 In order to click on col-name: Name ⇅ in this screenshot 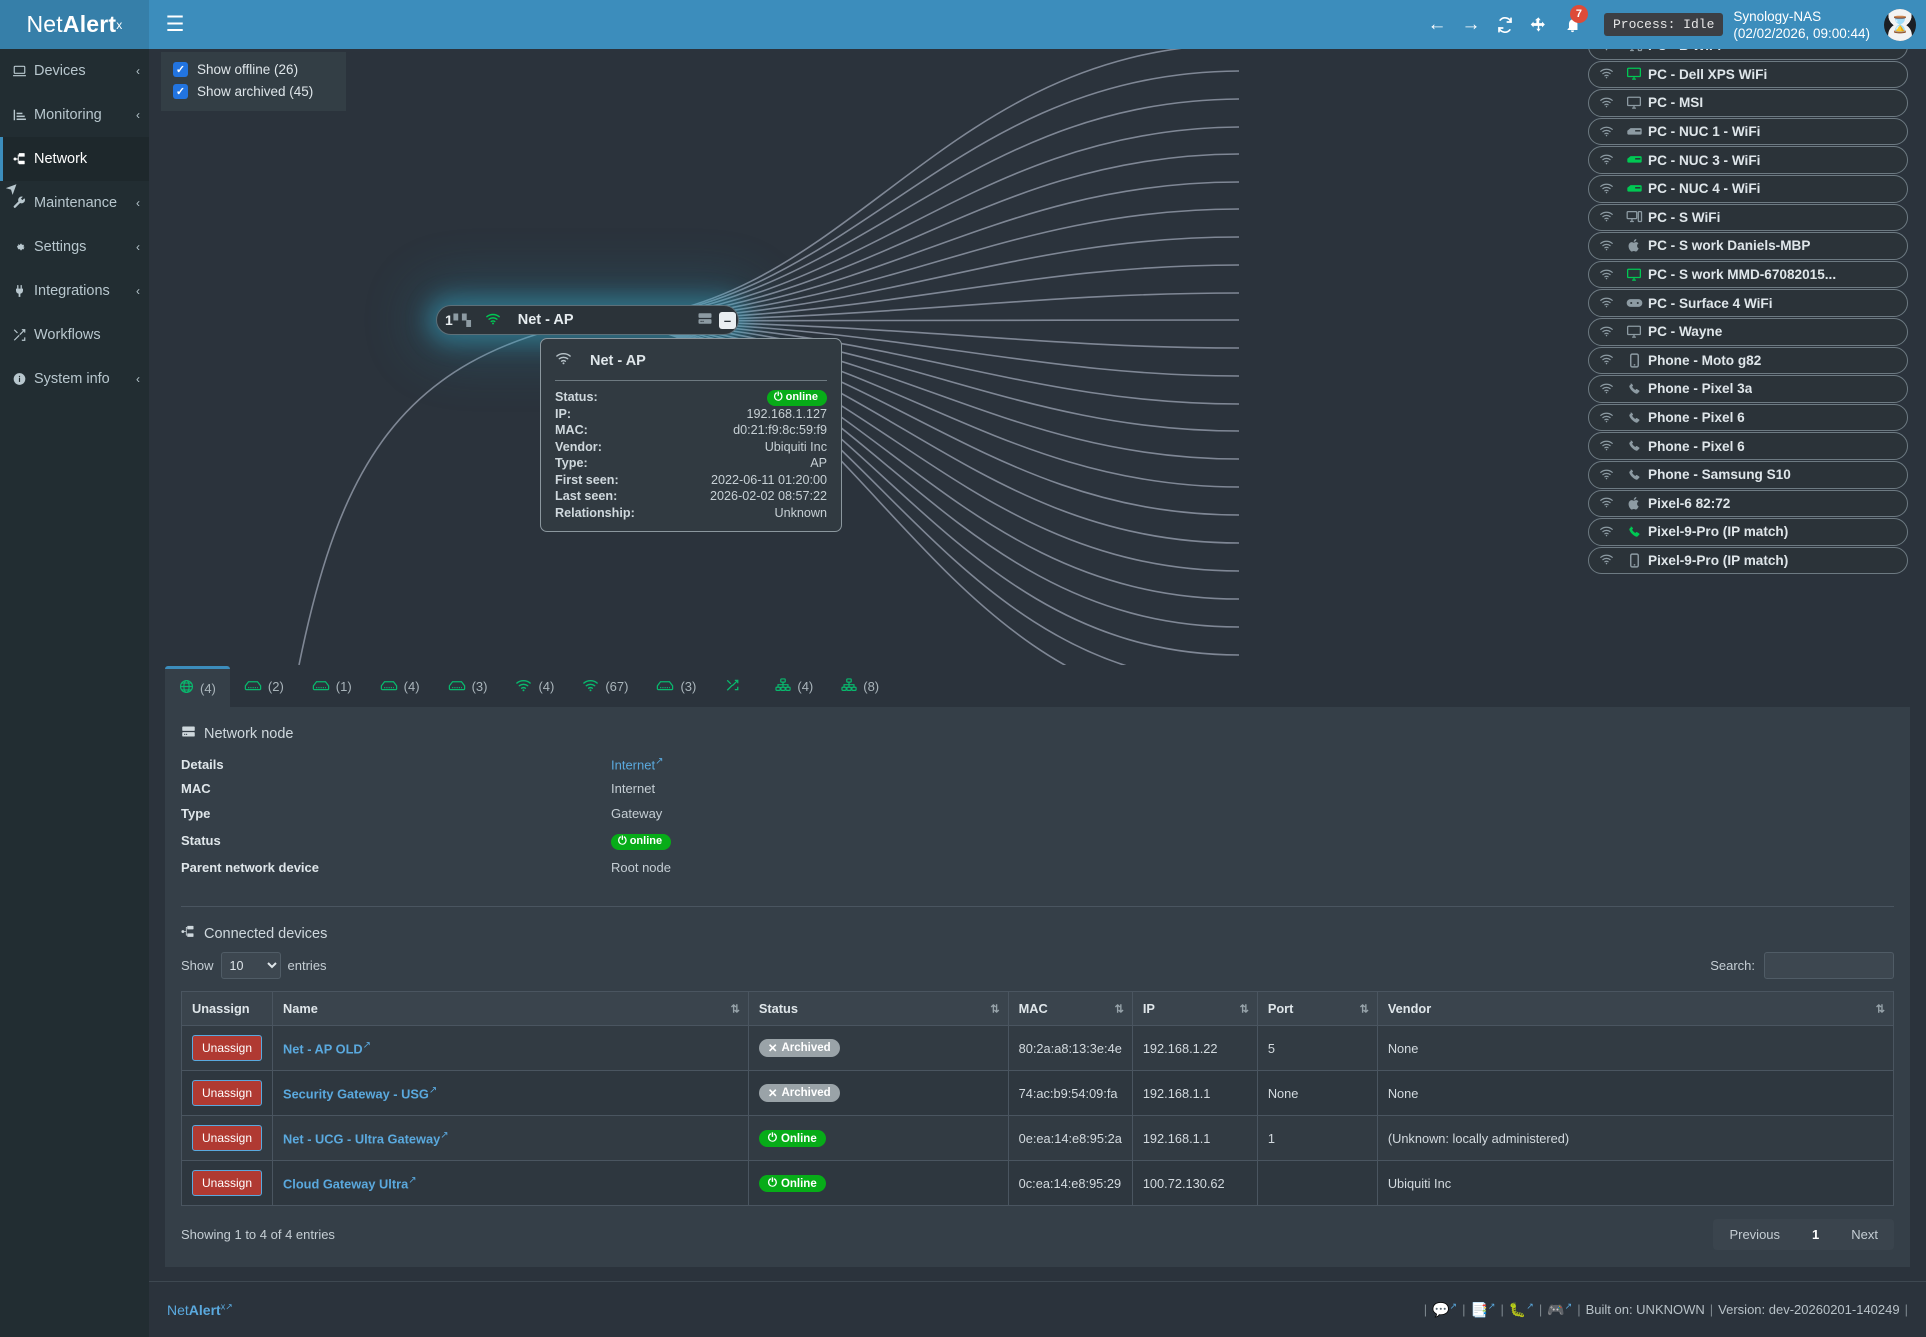, I will do `click(510, 1008)`.